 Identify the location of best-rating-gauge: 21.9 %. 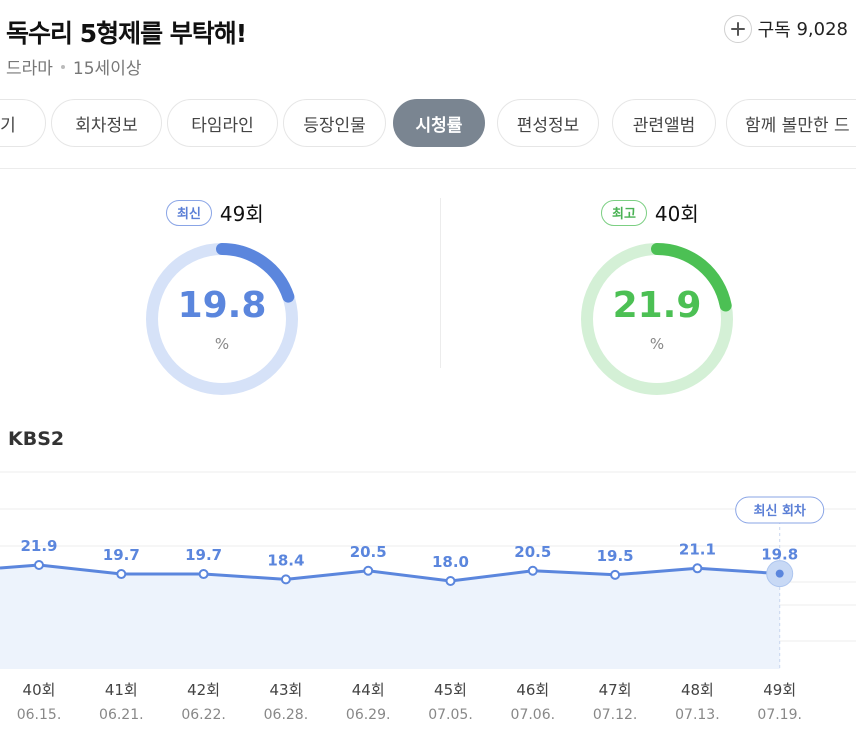
(657, 319).